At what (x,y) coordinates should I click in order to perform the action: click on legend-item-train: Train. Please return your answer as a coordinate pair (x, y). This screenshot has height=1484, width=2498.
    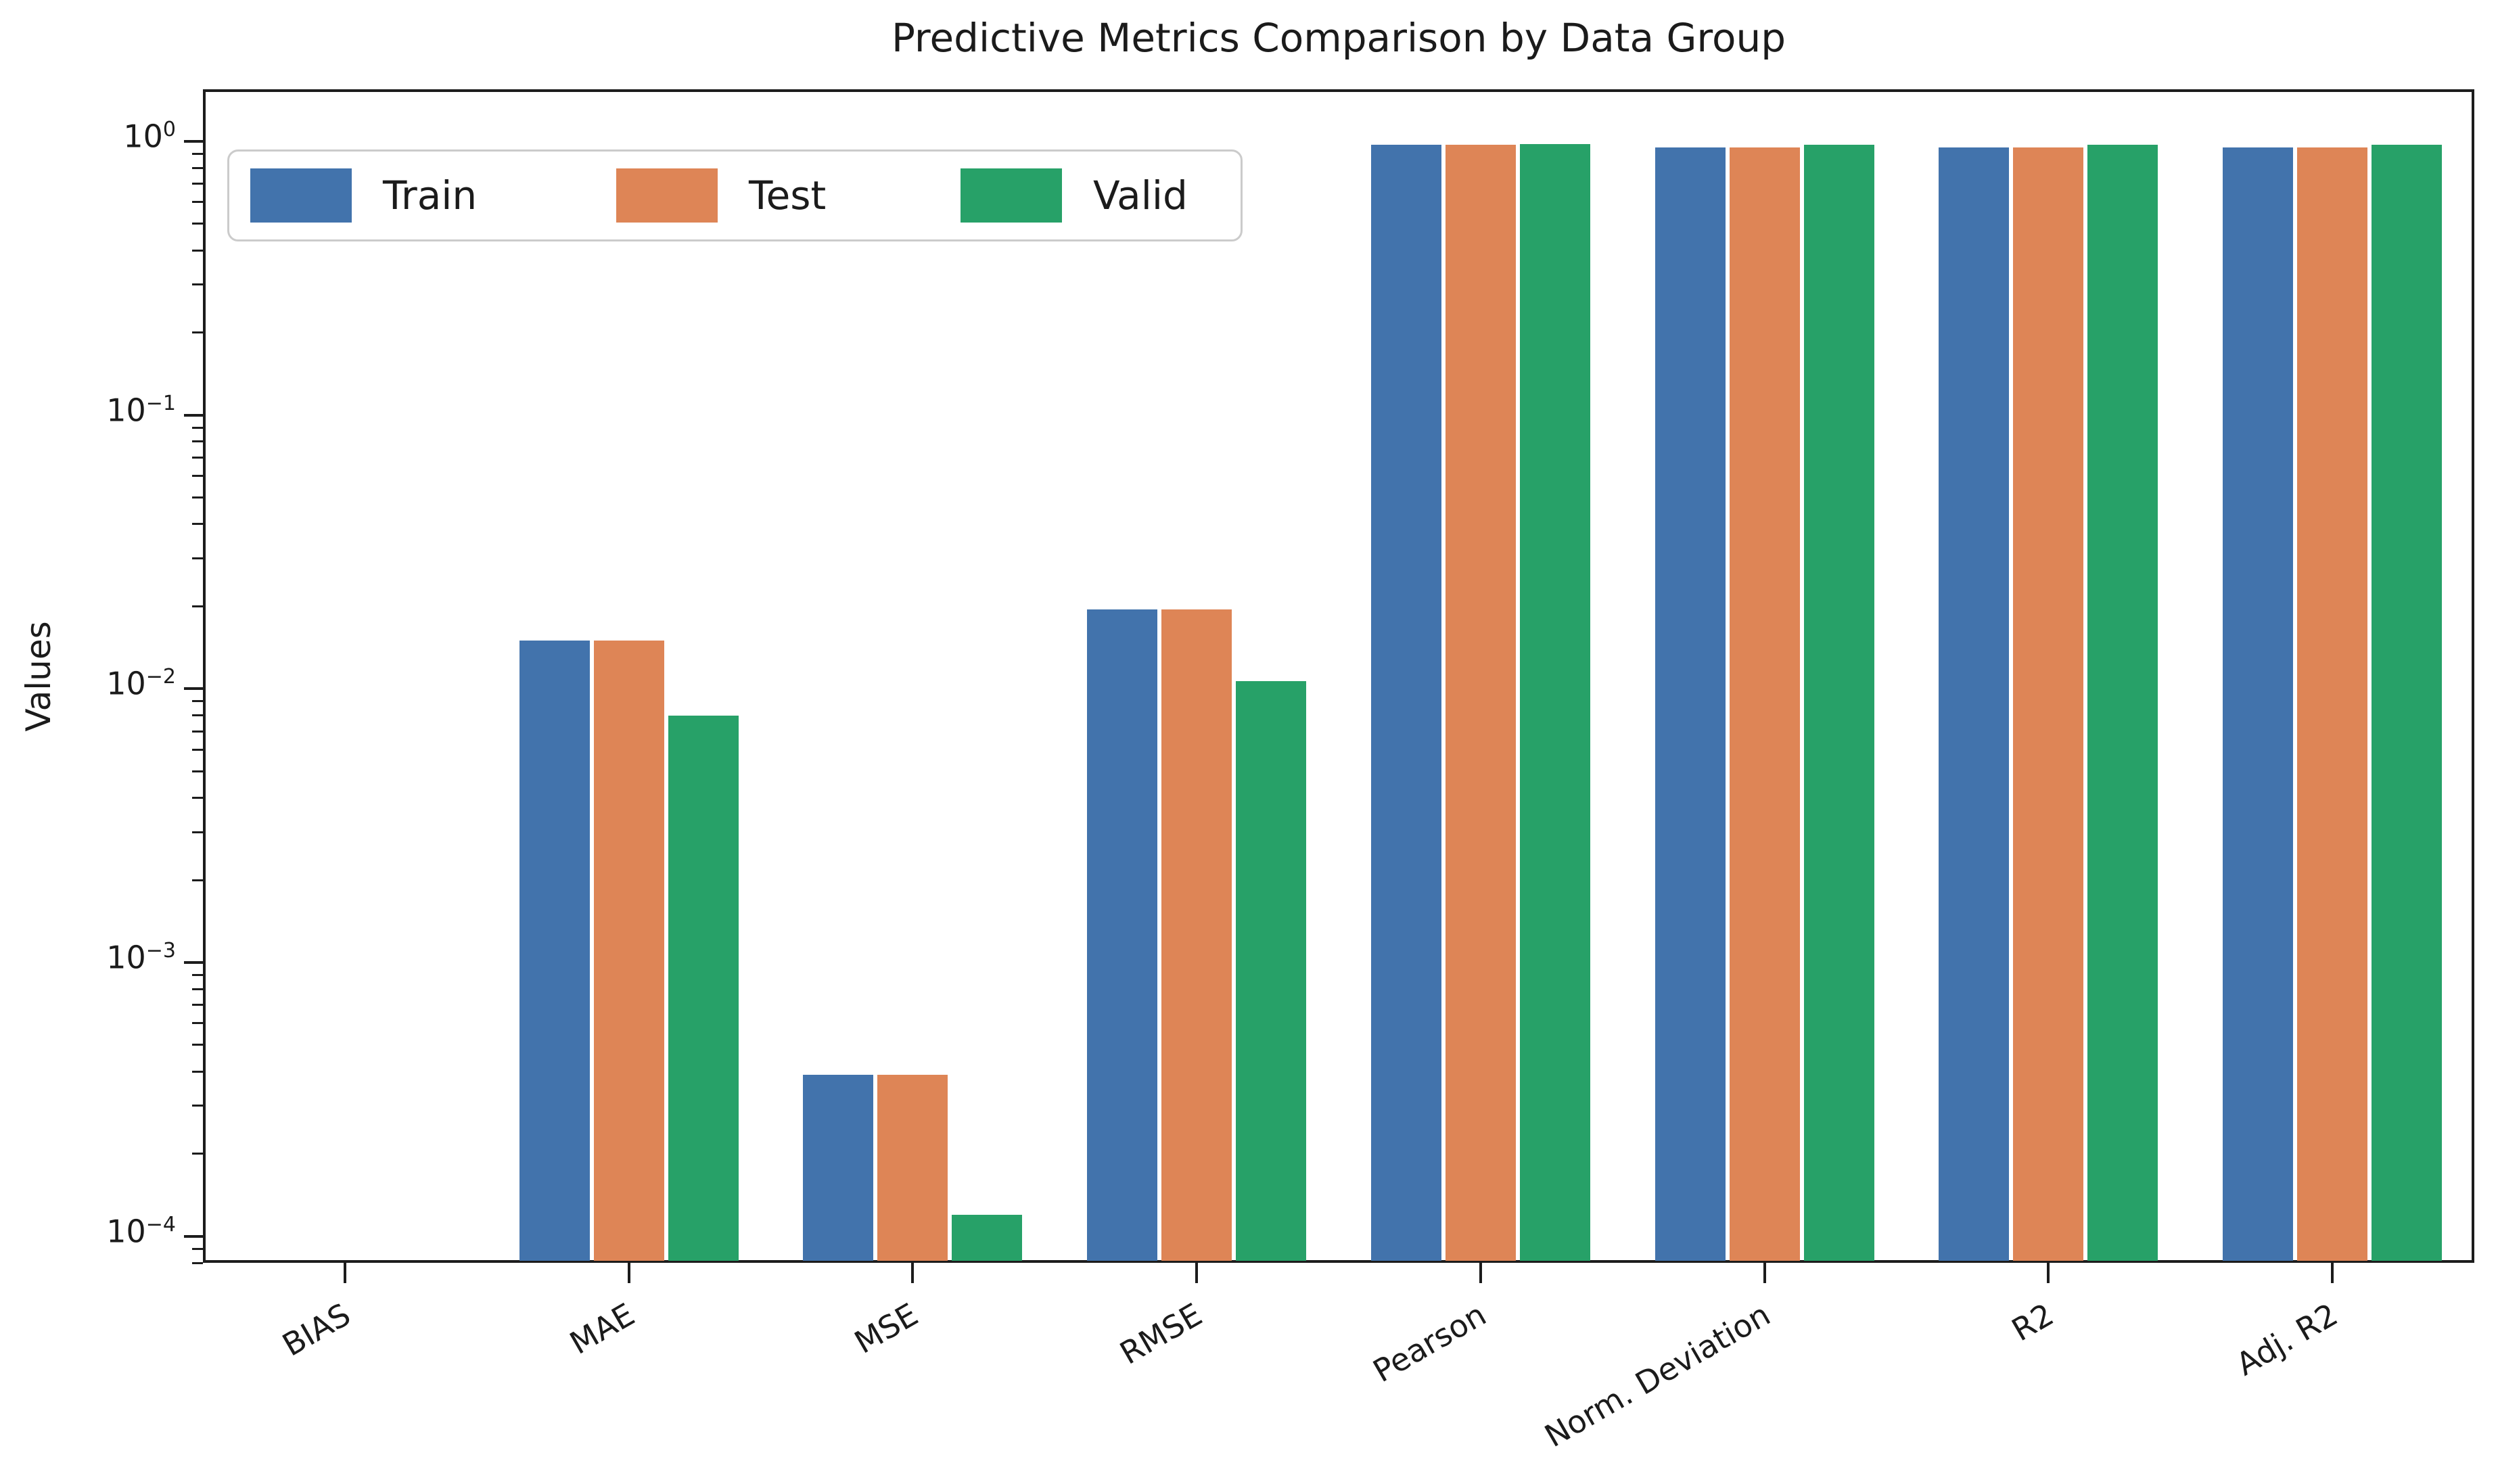
    Looking at the image, I should click on (363, 196).